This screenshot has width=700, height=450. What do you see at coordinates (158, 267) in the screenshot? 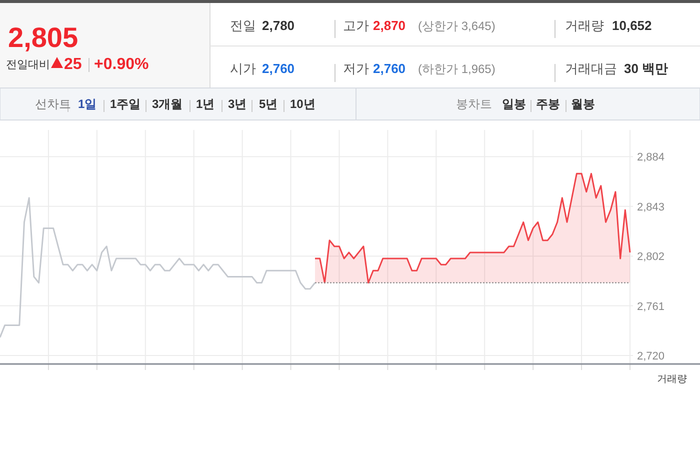
I see `line-series` at bounding box center [158, 267].